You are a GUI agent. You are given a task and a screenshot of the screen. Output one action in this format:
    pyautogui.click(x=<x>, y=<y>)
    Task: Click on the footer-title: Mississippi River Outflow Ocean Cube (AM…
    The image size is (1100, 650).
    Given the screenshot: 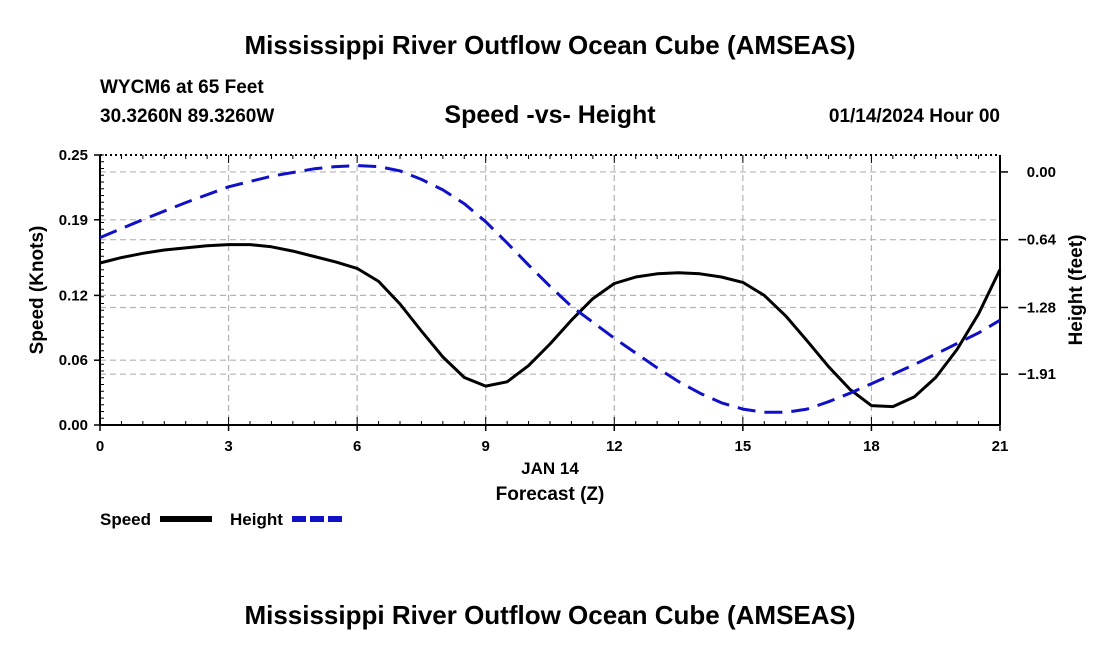 What is the action you would take?
    pyautogui.click(x=550, y=615)
    